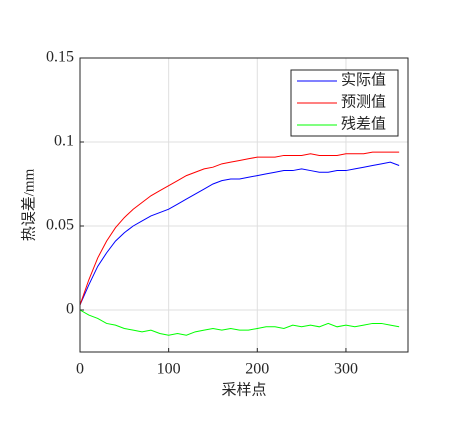 This screenshot has height=425, width=475. What do you see at coordinates (28, 204) in the screenshot?
I see `y-axis-label: 热误差/mm` at bounding box center [28, 204].